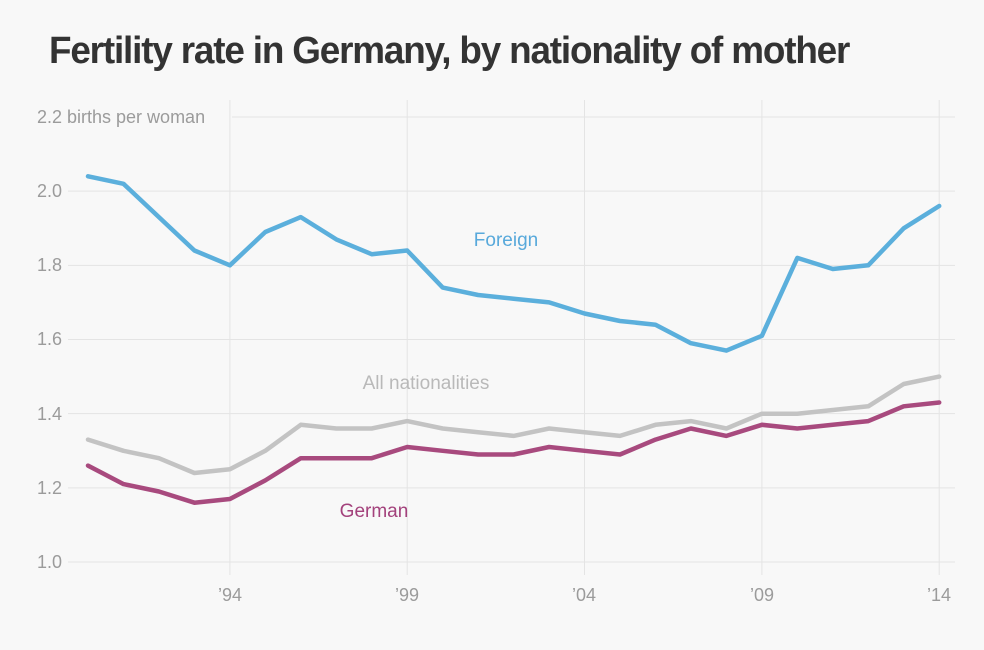 The image size is (984, 650). Describe the element at coordinates (230, 595) in the screenshot. I see `x-tick-label-94: ’94` at that location.